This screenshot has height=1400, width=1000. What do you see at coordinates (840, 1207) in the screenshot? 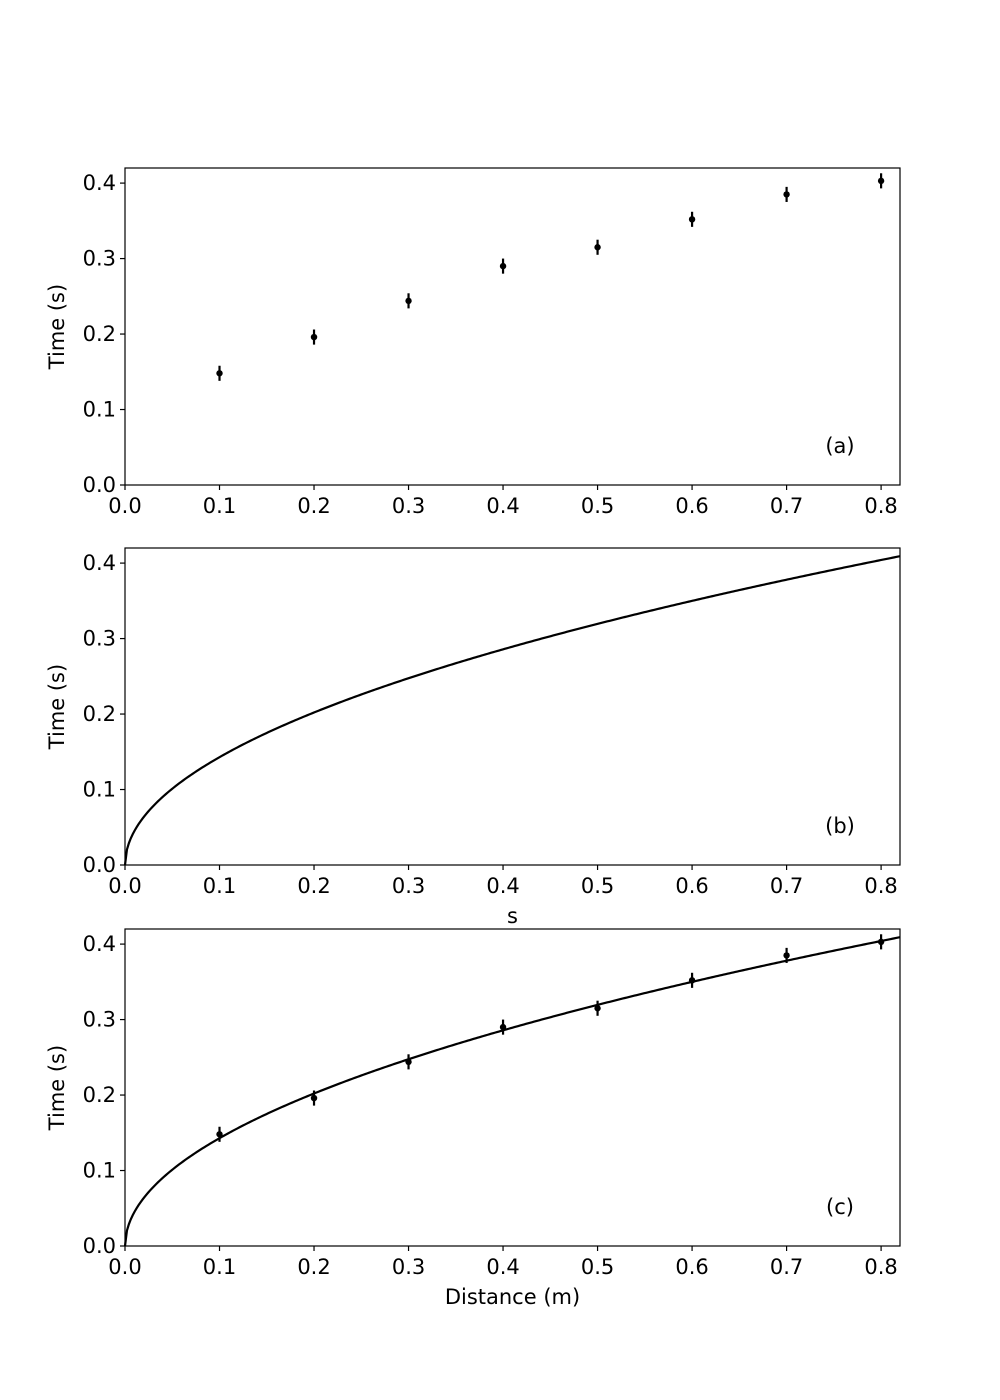
I see `panel-label: (c)` at bounding box center [840, 1207].